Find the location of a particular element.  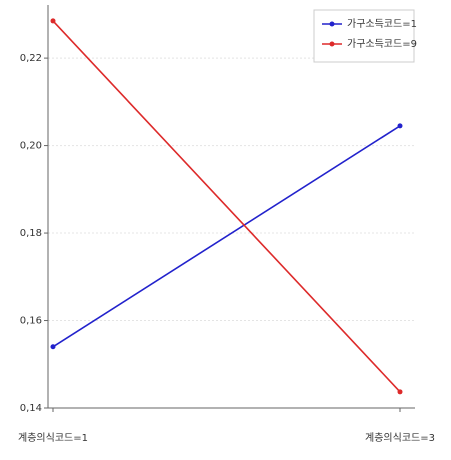

x-tick-label: 계층의식코드=1 is located at coordinates (53, 438).